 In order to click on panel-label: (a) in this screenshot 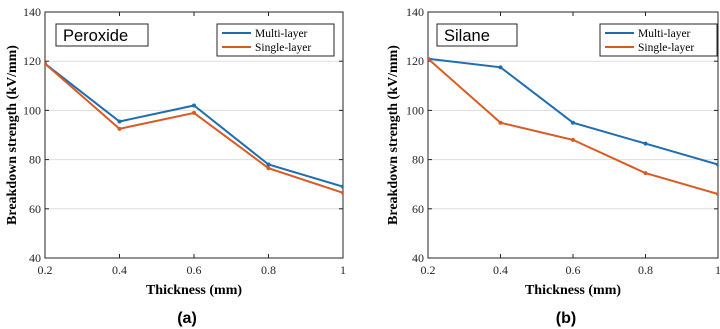, I will do `click(187, 318)`.